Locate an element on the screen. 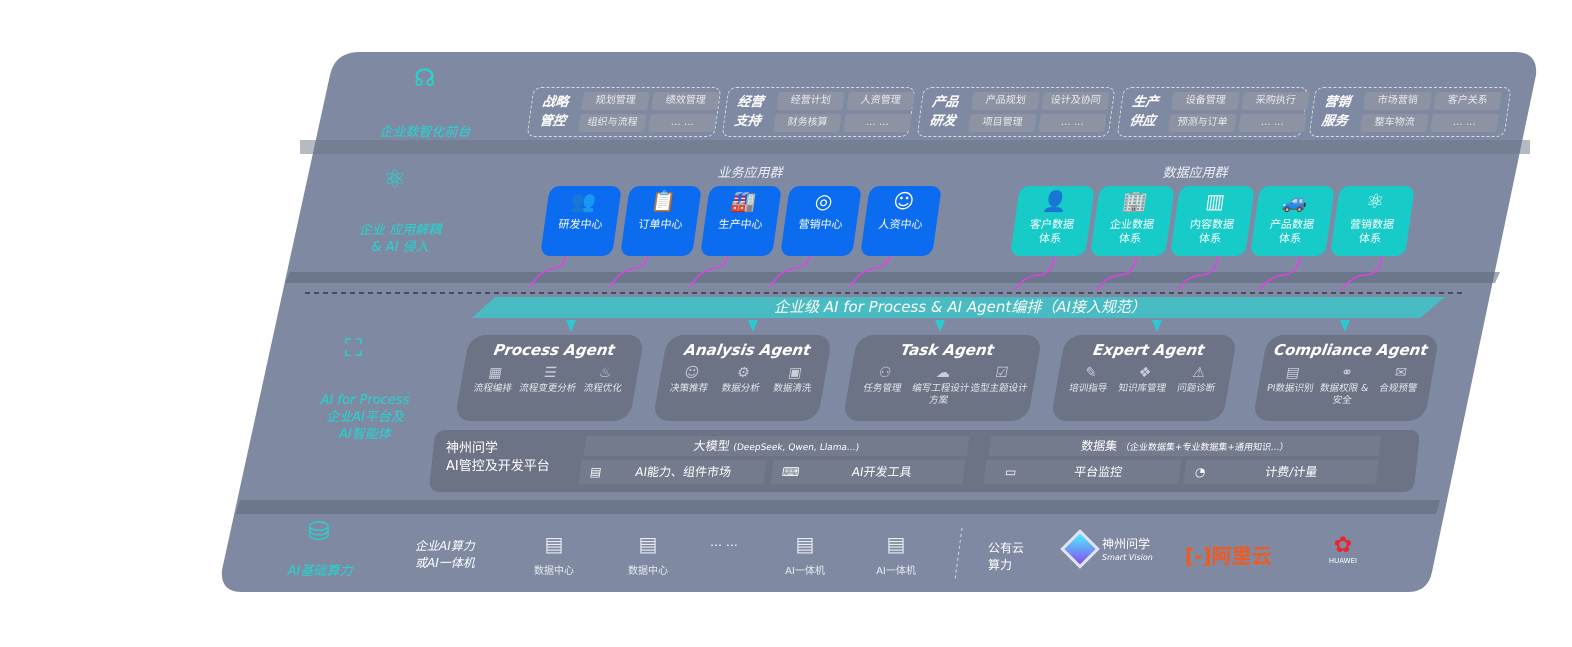 The width and height of the screenshot is (1572, 647). business-tile: 📋 订单中心 is located at coordinates (661, 221).